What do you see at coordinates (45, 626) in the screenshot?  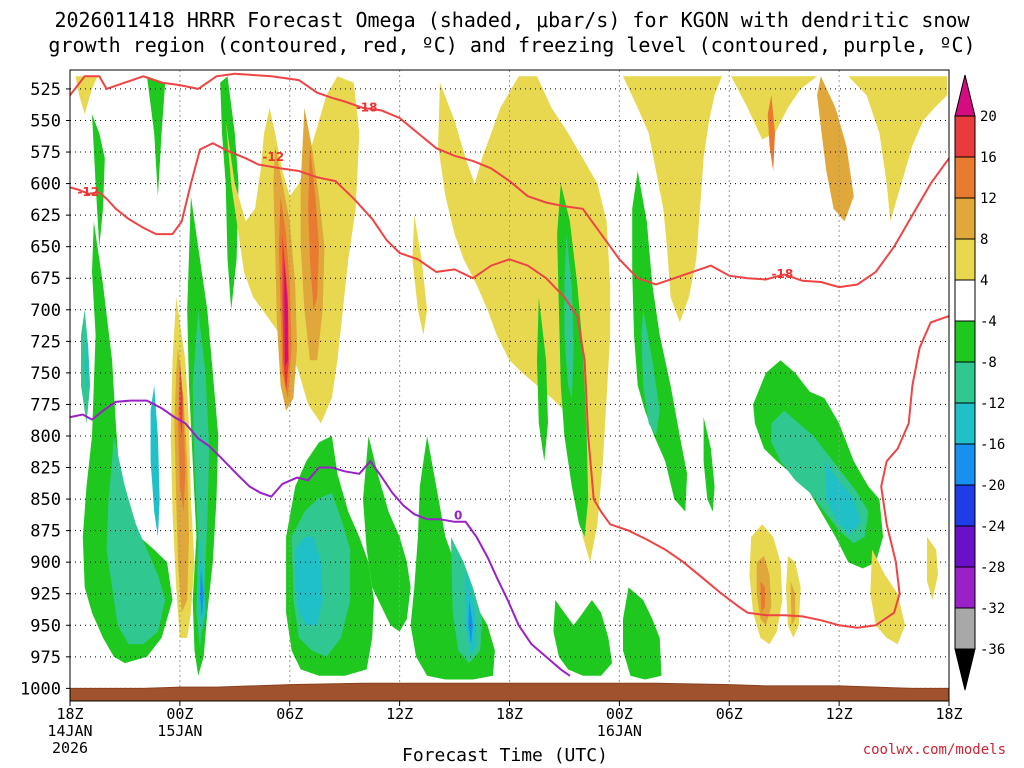 I see `y-tick-label-950: 950` at bounding box center [45, 626].